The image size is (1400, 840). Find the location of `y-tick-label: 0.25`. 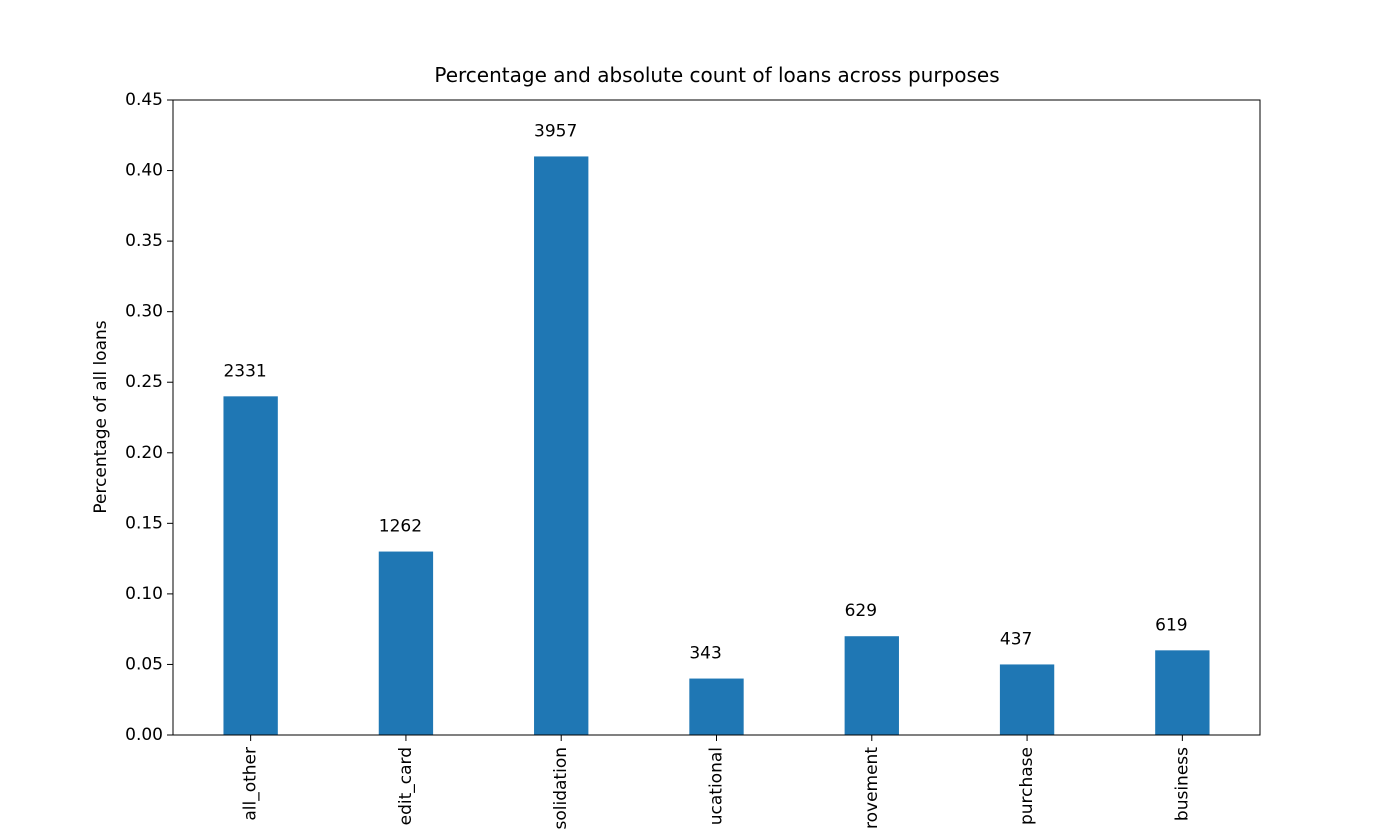

y-tick-label: 0.25 is located at coordinates (144, 382).